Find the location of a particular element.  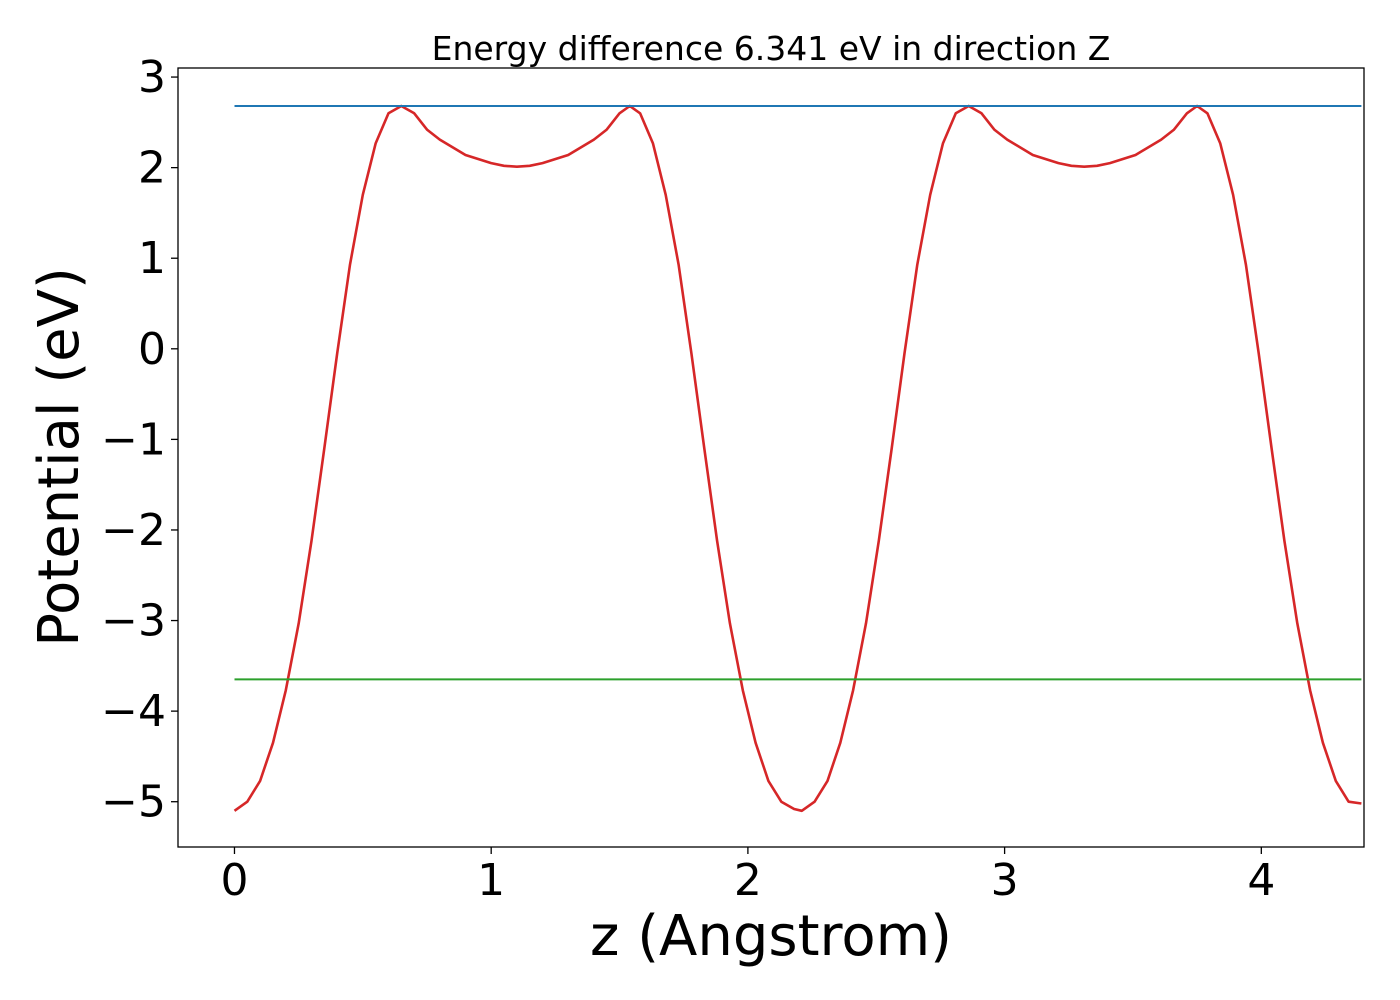

x-axis-ticks: 0 1 2 3 4 is located at coordinates (747, 876).